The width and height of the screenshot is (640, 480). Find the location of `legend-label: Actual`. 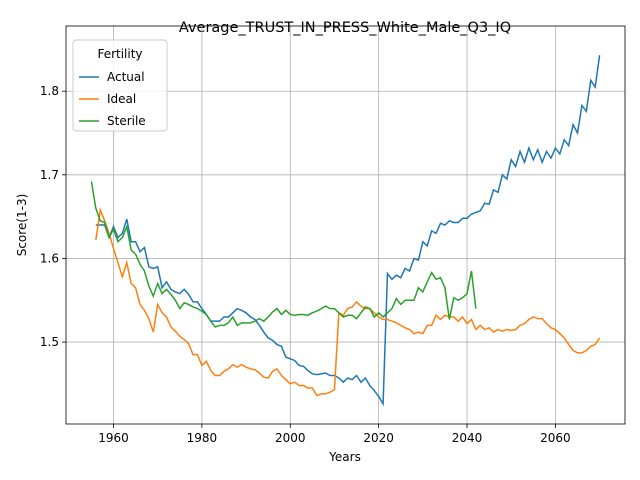

legend-label: Actual is located at coordinates (126, 77).